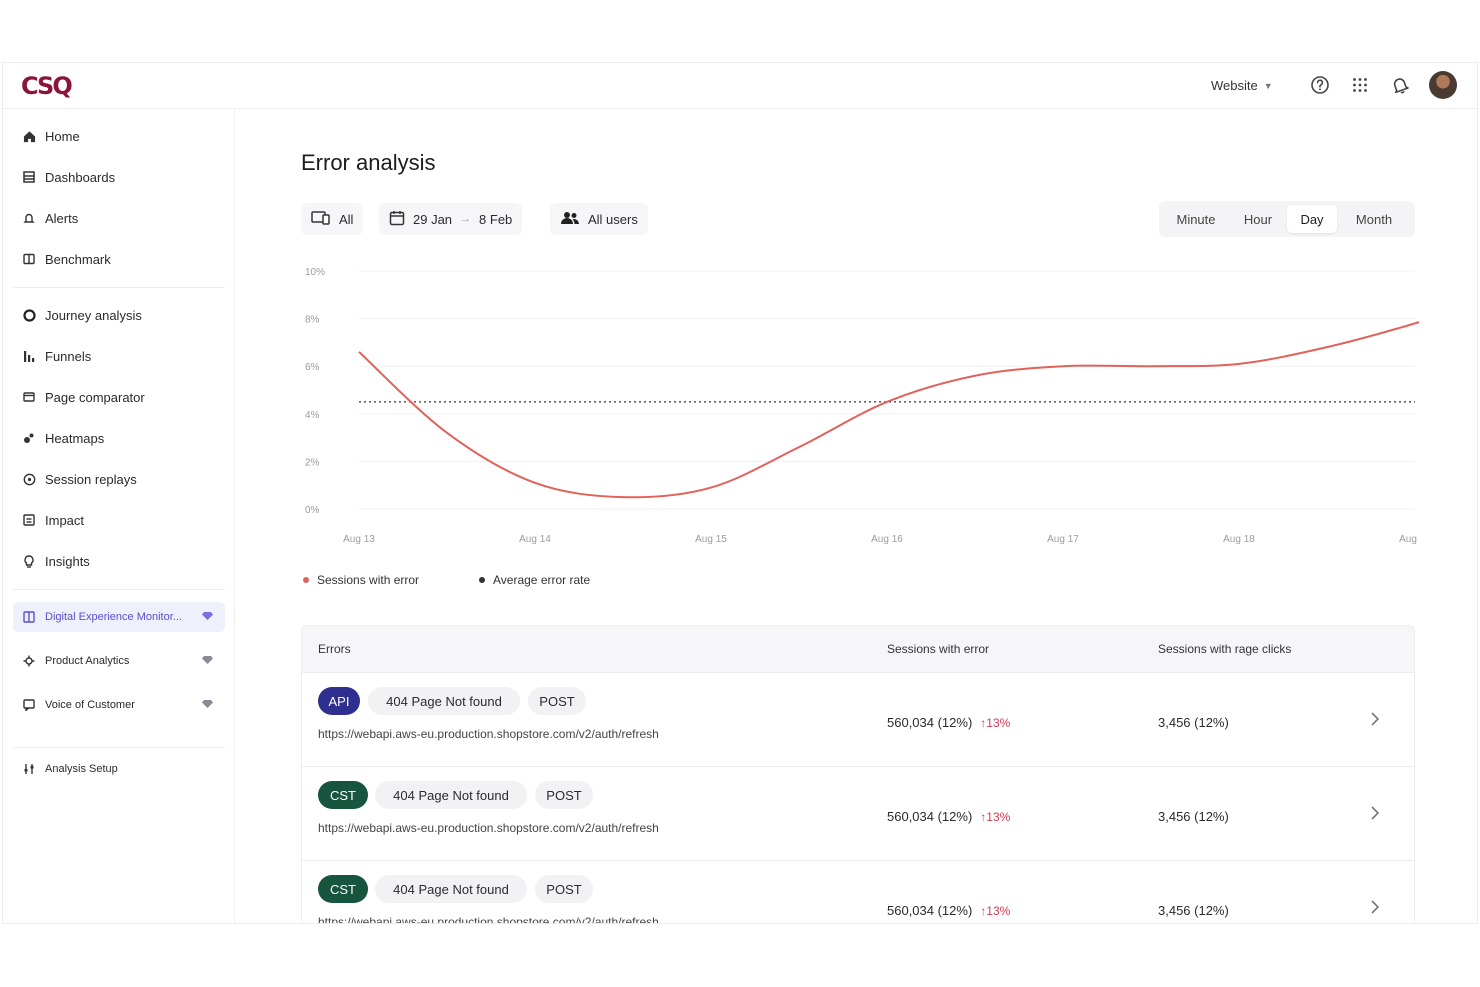 This screenshot has width=1480, height=987. I want to click on sidebar-item-session-replays: Session replays, so click(119, 479).